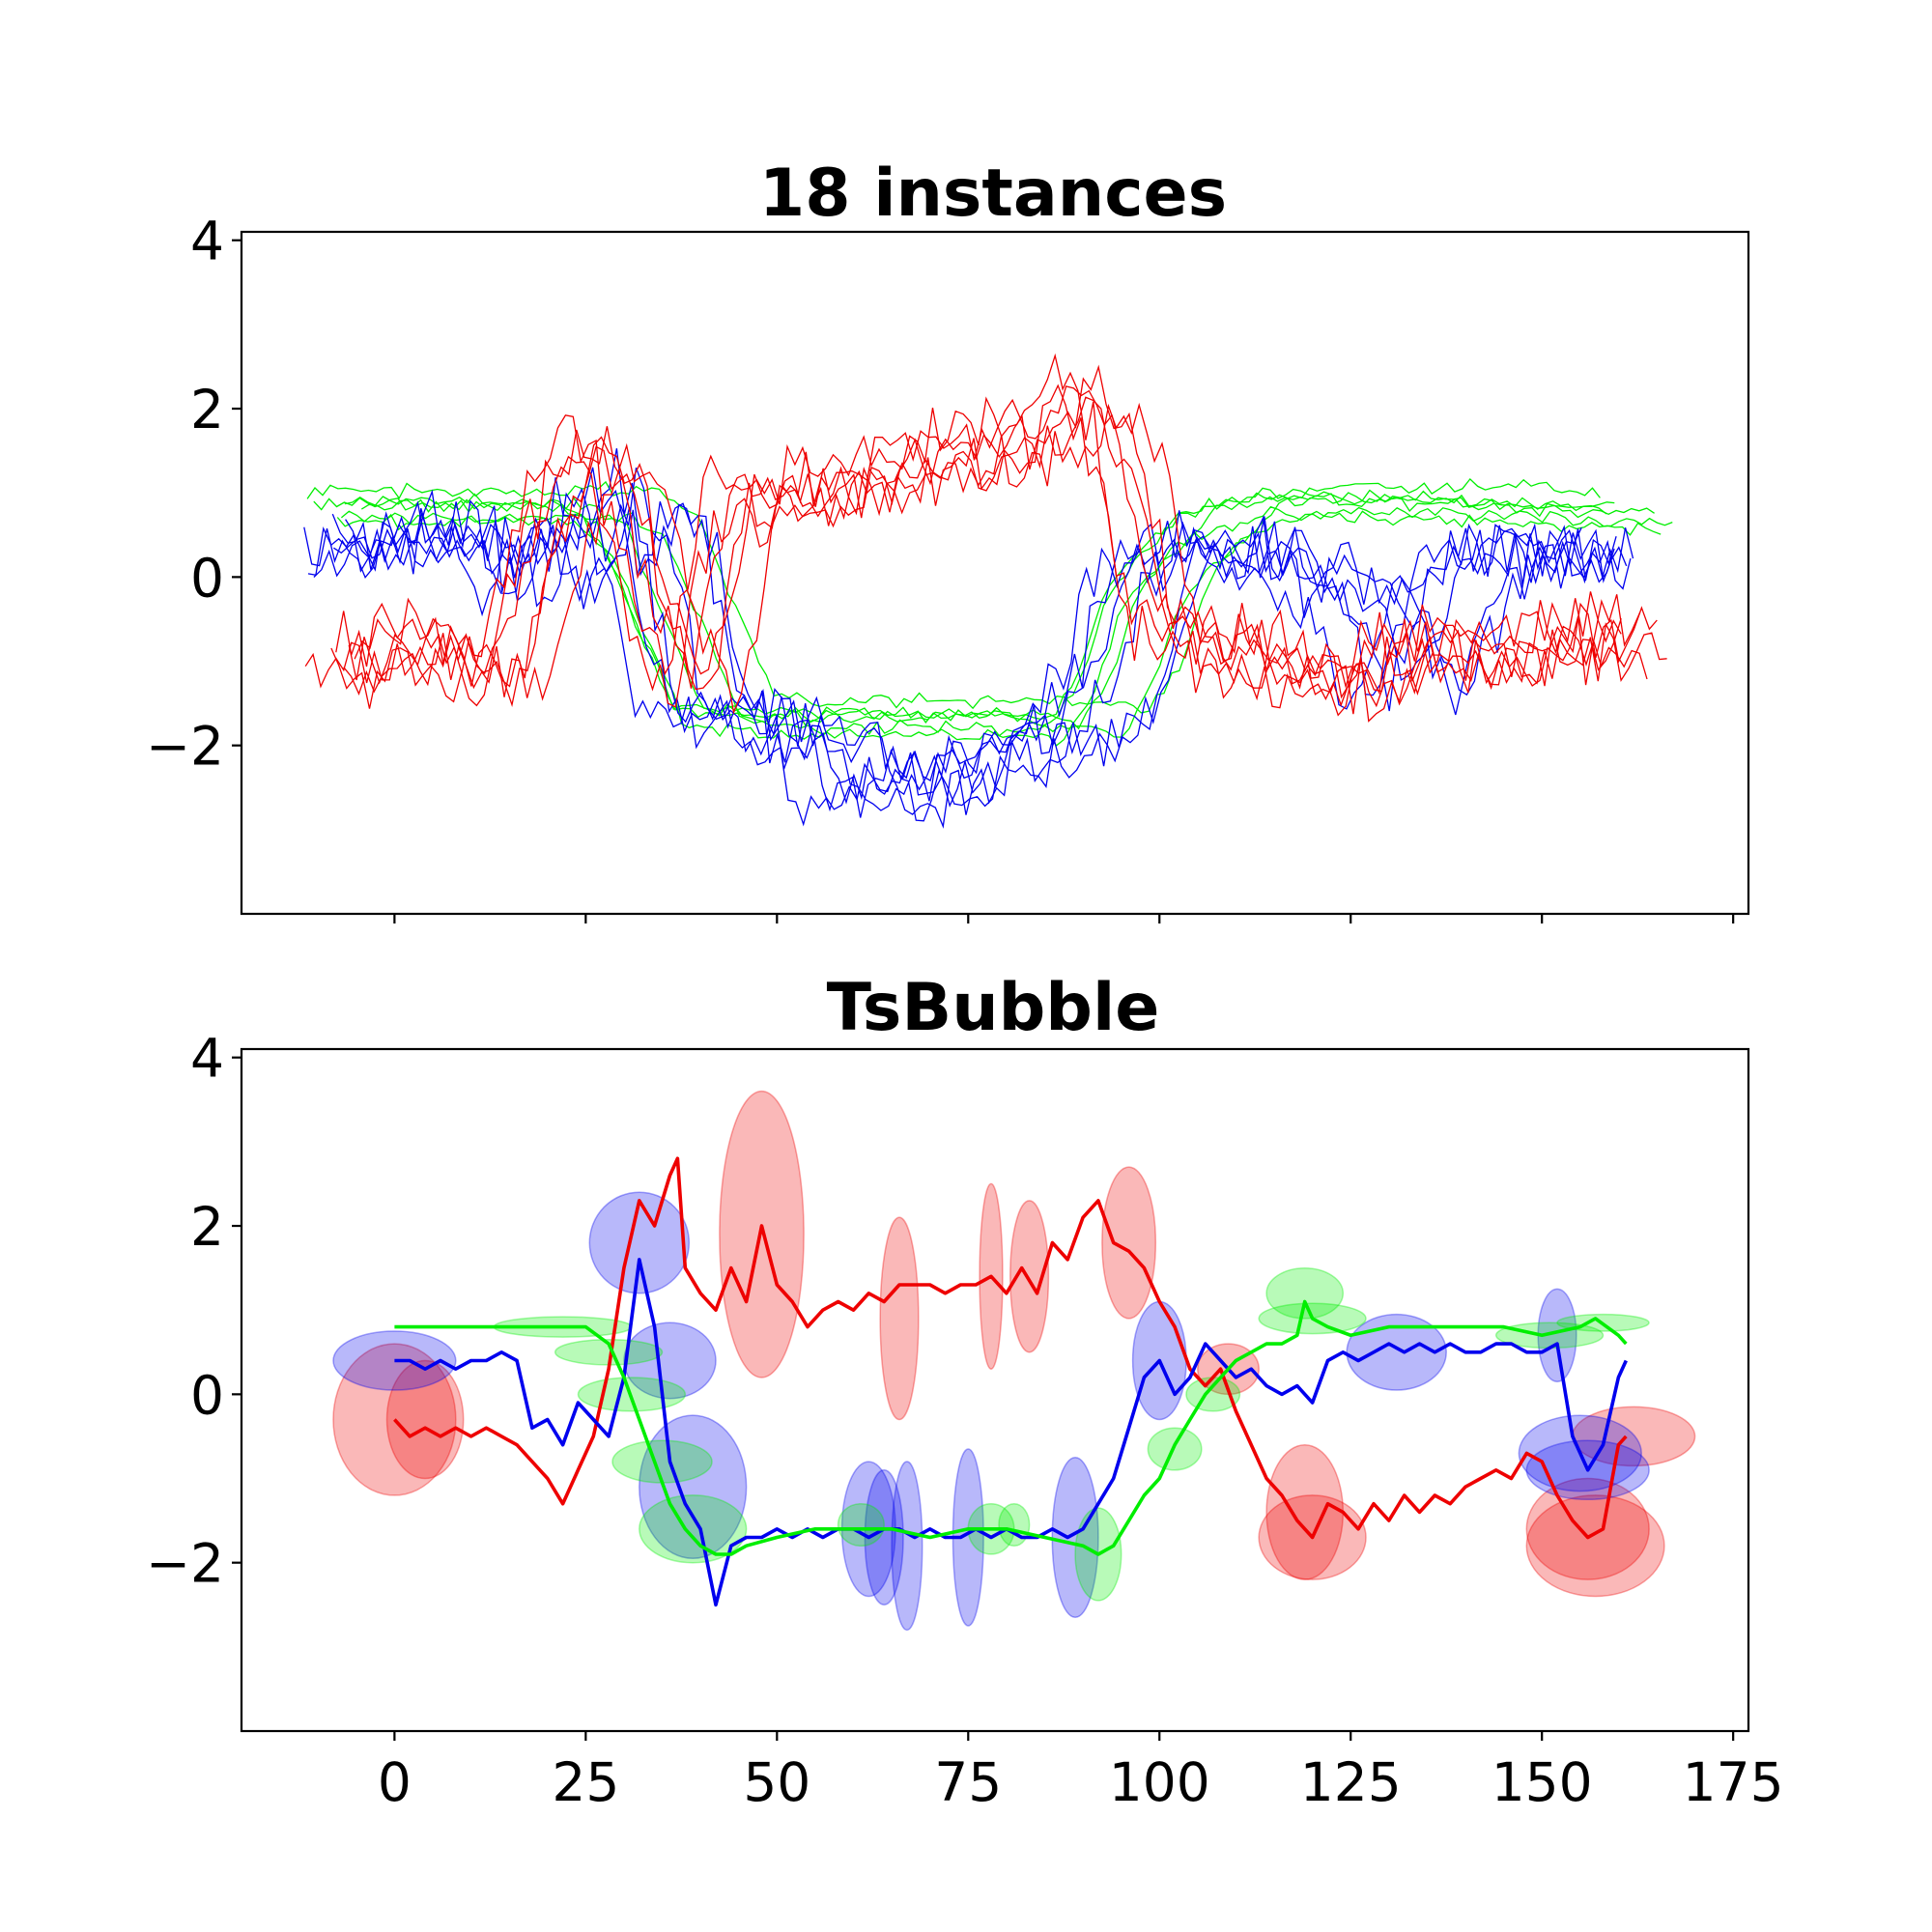 Image resolution: width=1932 pixels, height=1932 pixels. I want to click on top-chart-ytick-label: −2, so click(185, 747).